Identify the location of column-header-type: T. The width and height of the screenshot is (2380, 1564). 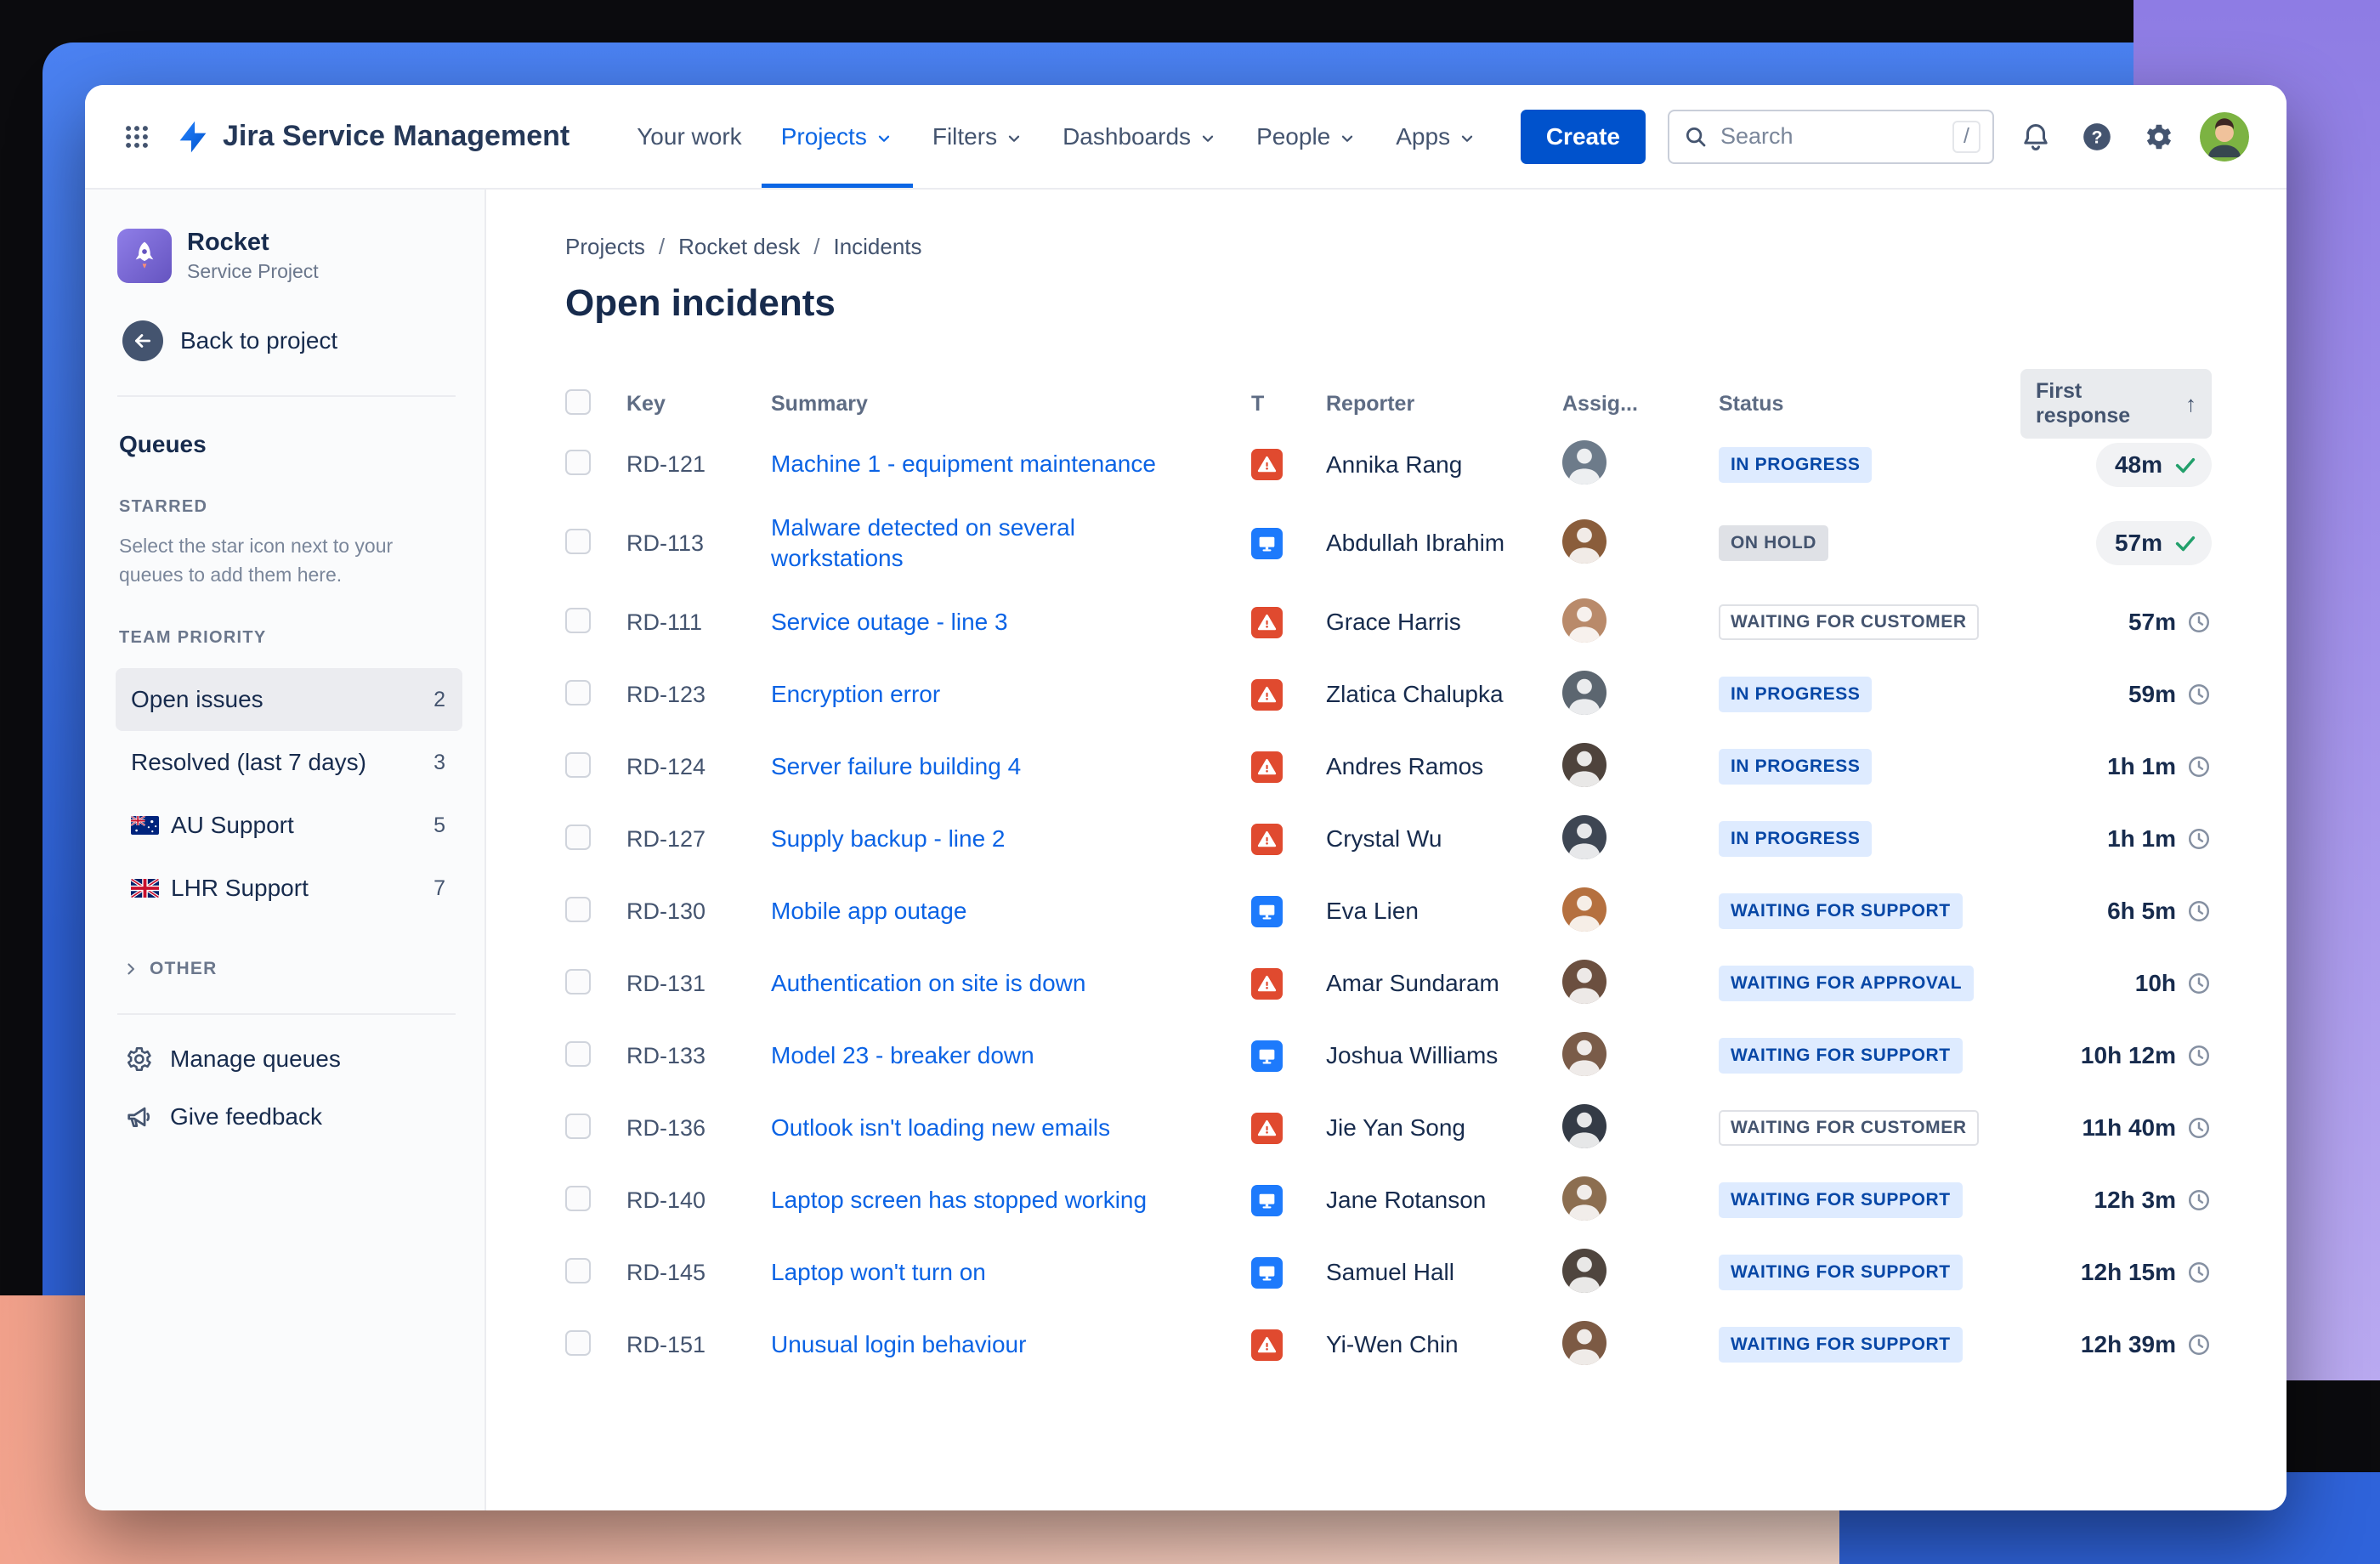
(1258, 403).